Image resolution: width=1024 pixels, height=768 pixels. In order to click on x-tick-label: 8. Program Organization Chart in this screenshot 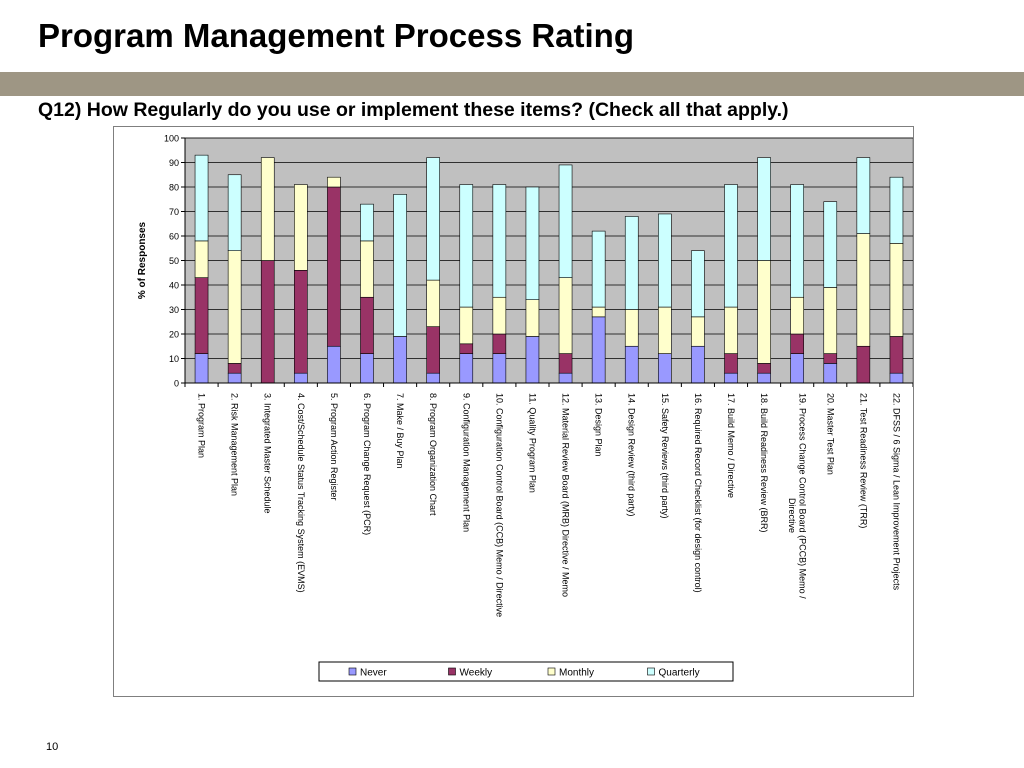, I will do `click(433, 454)`.